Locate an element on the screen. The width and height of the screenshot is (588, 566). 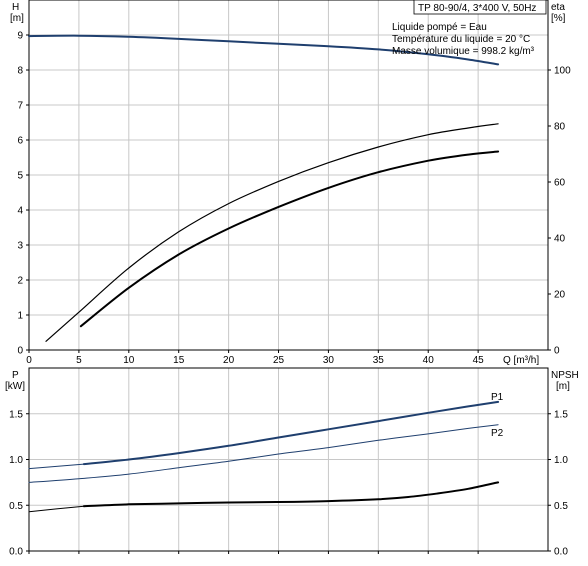
x-tick-label: 5 is located at coordinates (79, 360).